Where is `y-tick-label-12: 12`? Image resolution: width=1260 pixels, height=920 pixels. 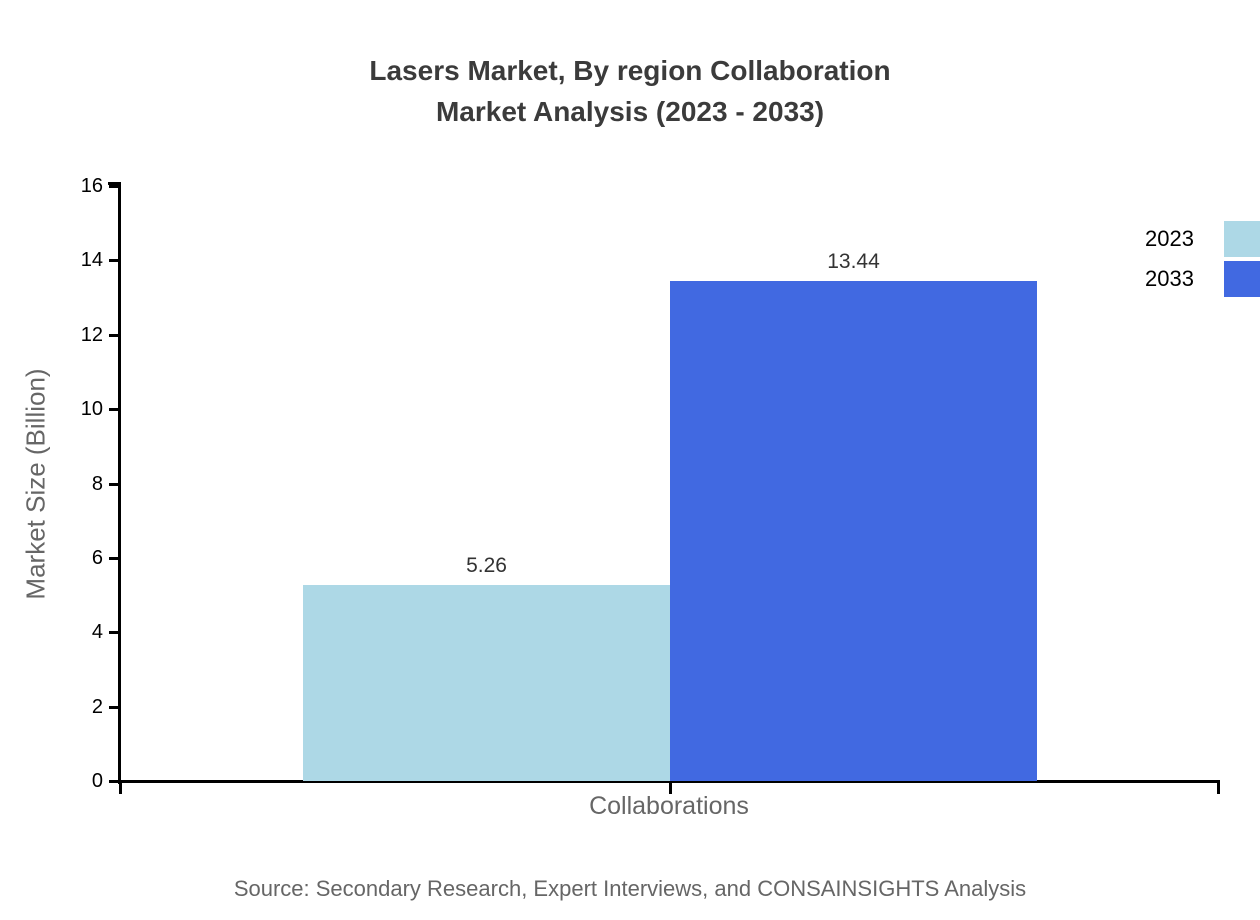 y-tick-label-12: 12 is located at coordinates (91, 335).